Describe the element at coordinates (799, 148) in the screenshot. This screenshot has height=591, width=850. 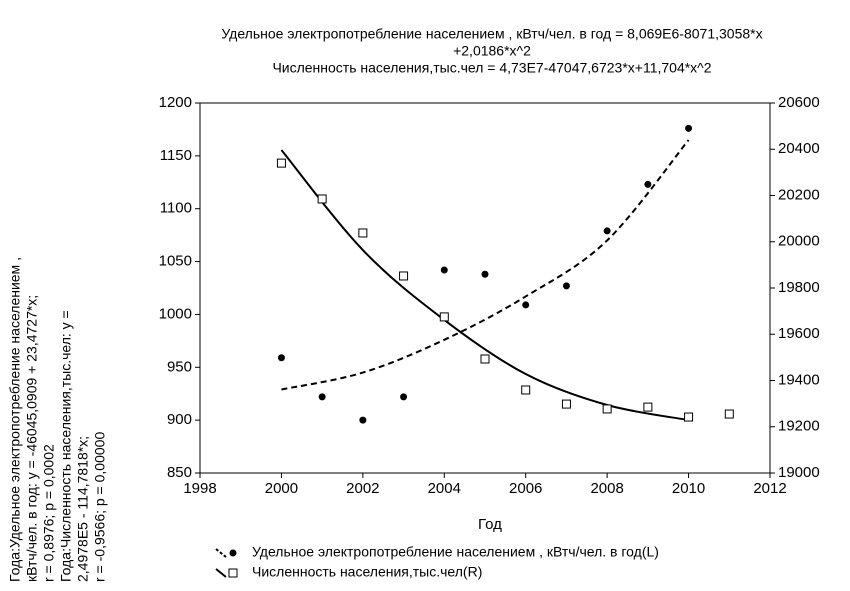
I see `y2-tick-label: 20400` at that location.